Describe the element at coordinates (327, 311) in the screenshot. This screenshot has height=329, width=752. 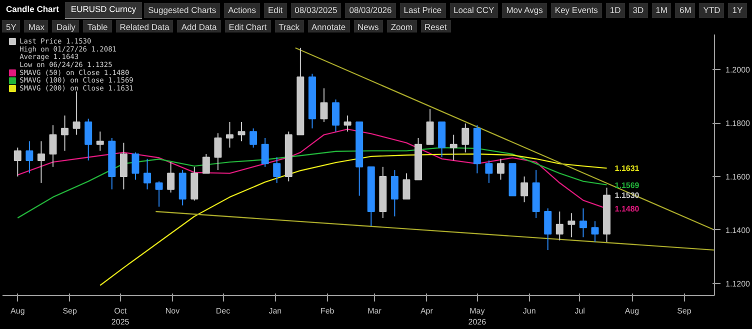
I see `x-tick-label: Feb` at that location.